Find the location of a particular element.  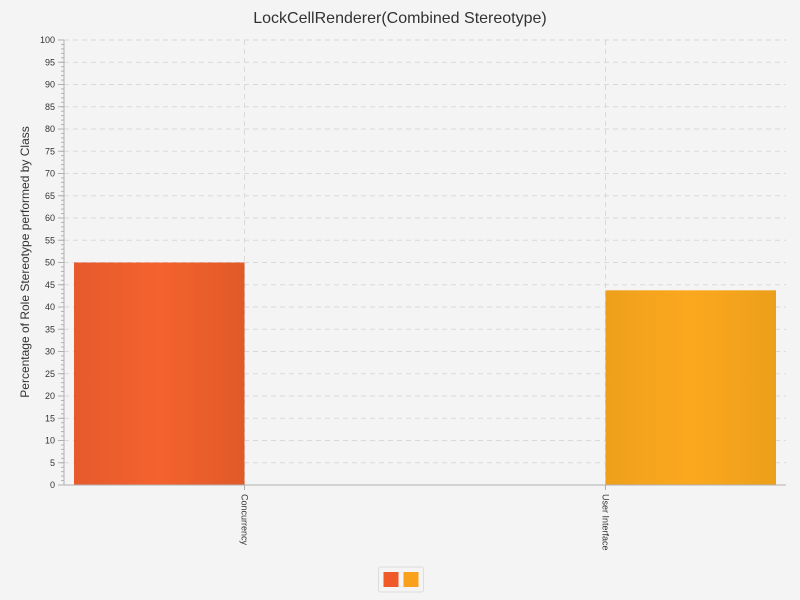

y-tick-label: 70 is located at coordinates (50, 174).